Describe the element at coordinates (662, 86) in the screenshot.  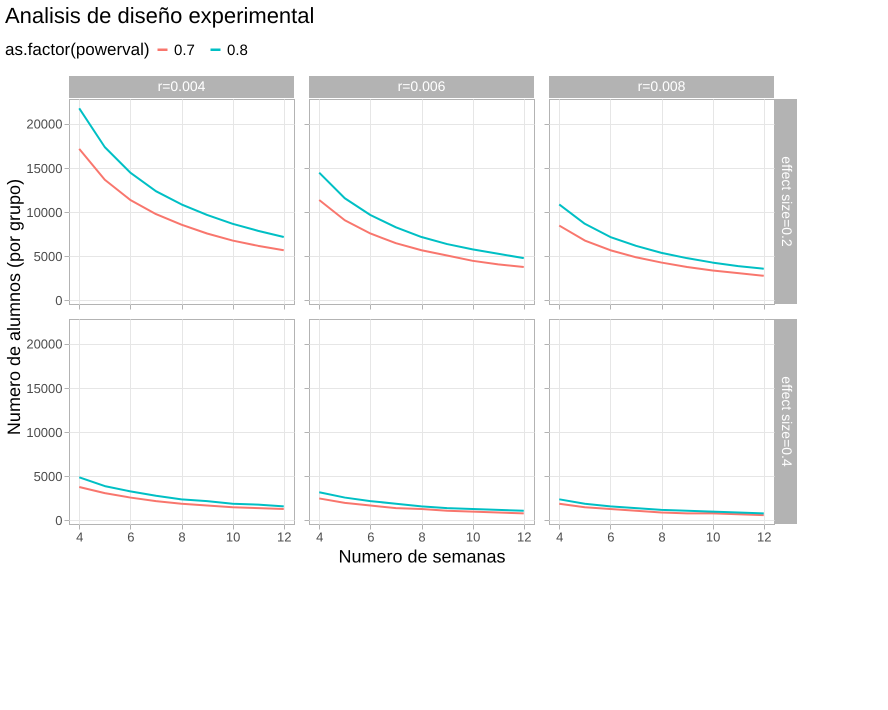
I see `chart-subtitle: r=0.008` at that location.